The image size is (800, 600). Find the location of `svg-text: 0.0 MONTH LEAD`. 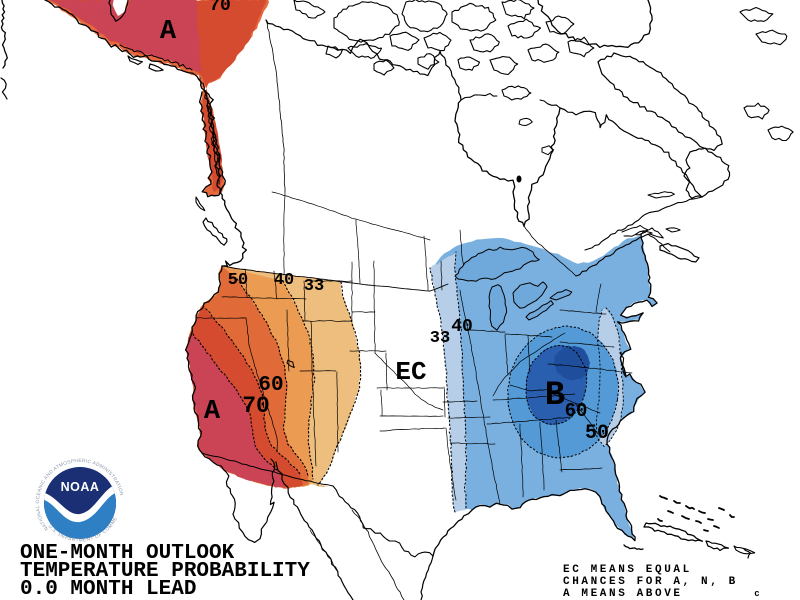

svg-text: 0.0 MONTH LEAD is located at coordinates (108, 589).